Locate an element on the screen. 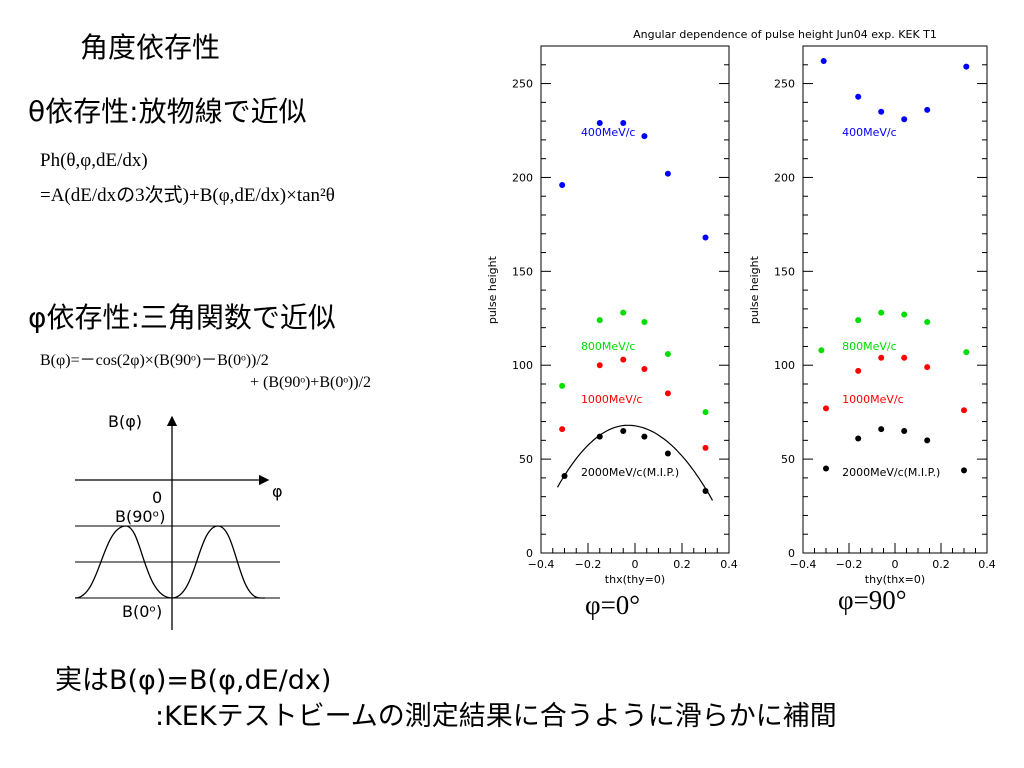 The width and height of the screenshot is (1024, 768). phi-90-caption: φ=90° is located at coordinates (872, 600).